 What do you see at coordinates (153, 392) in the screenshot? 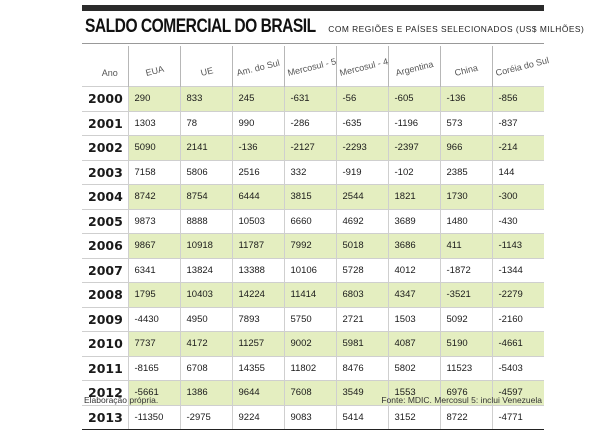
I see `value-cell: -5661` at bounding box center [153, 392].